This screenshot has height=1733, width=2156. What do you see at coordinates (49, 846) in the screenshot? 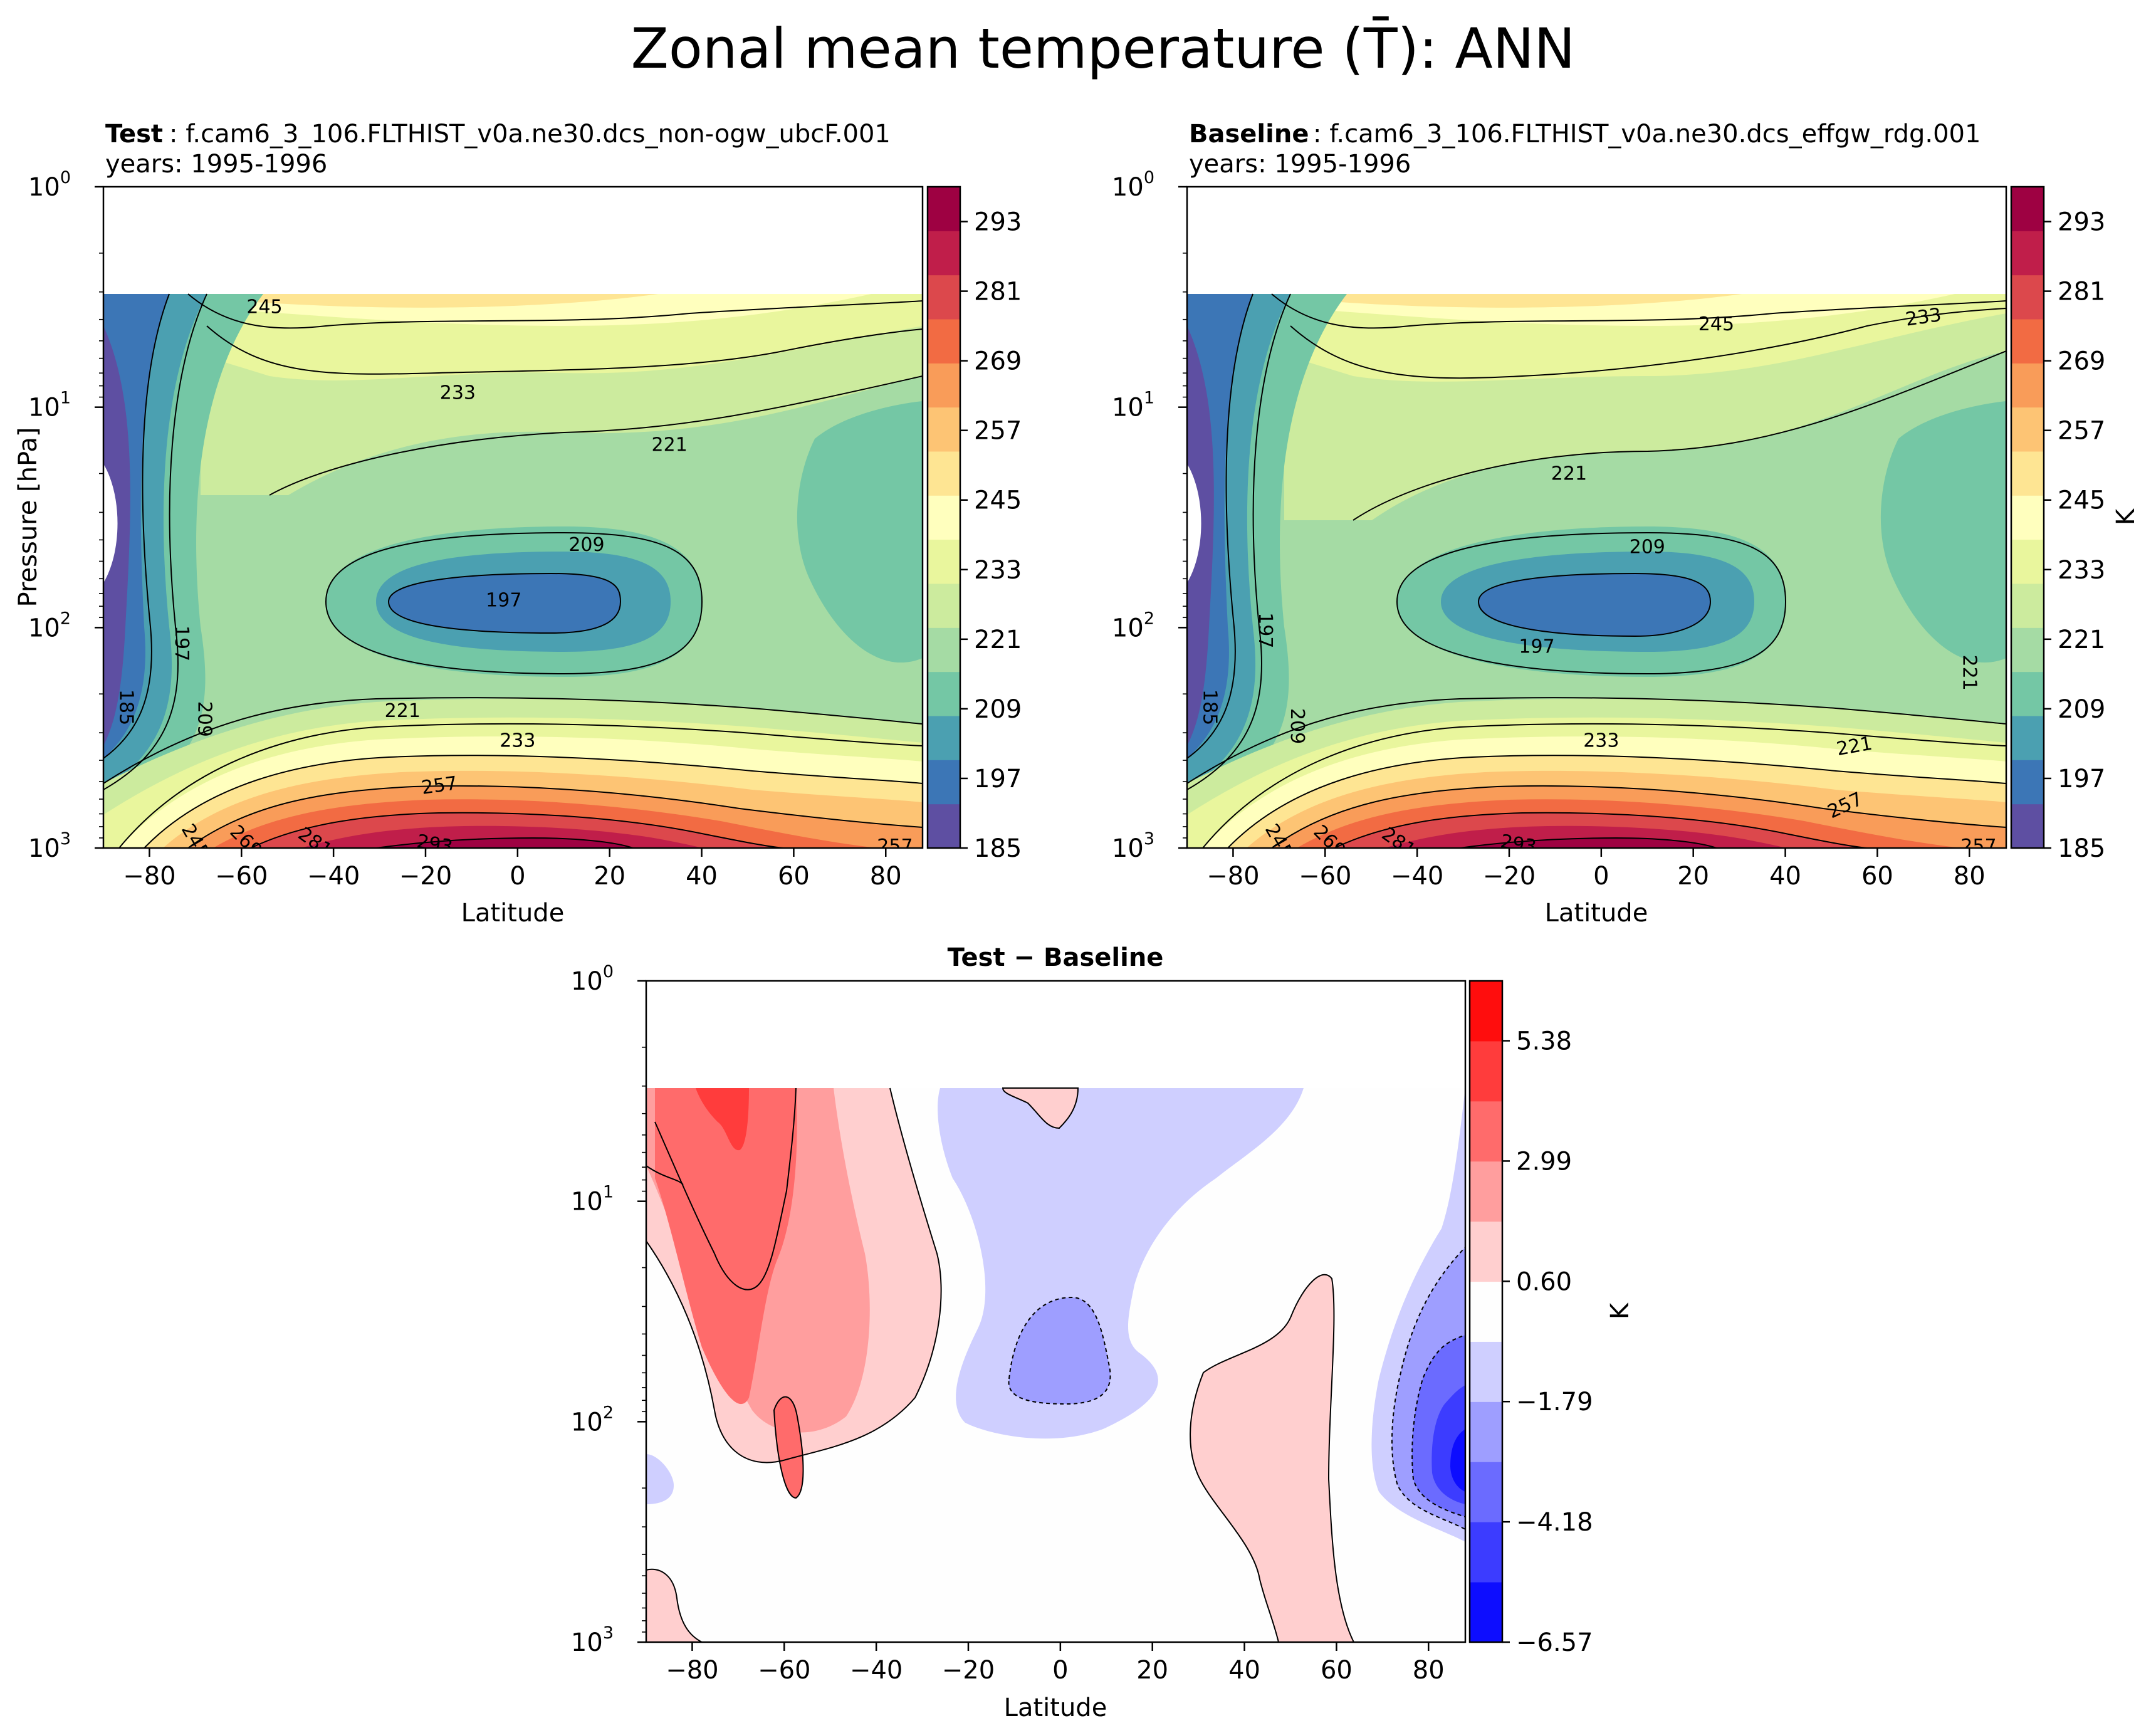
I see `test-ytick-label: 10³` at bounding box center [49, 846].